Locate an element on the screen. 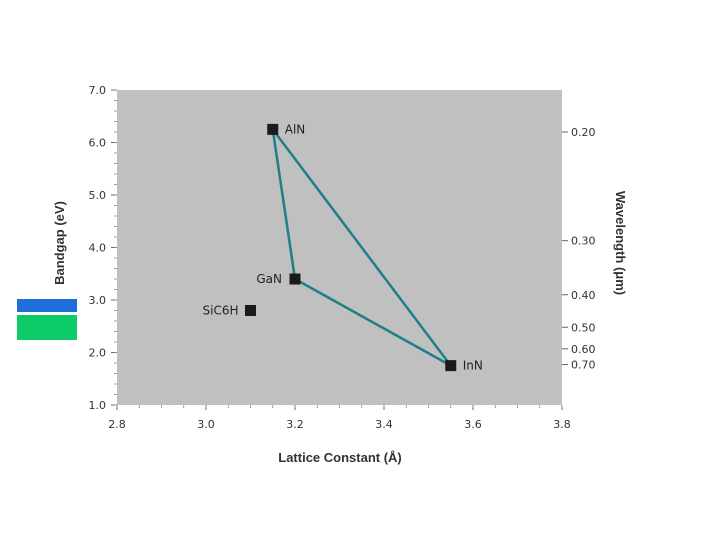 Image resolution: width=720 pixels, height=540 pixels. x-axis-title: Lattice Constant (Å) is located at coordinates (340, 457).